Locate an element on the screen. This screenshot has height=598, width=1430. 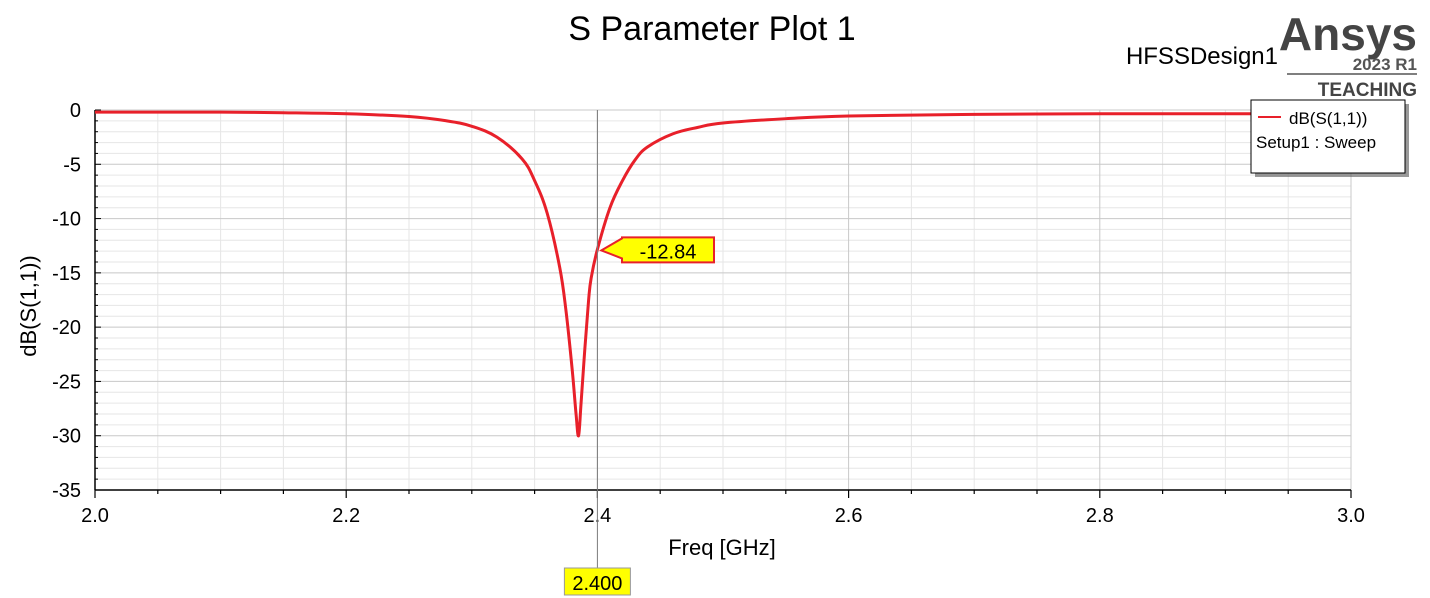
y-axis-label: dB(S(1,1)) is located at coordinates (28, 305).